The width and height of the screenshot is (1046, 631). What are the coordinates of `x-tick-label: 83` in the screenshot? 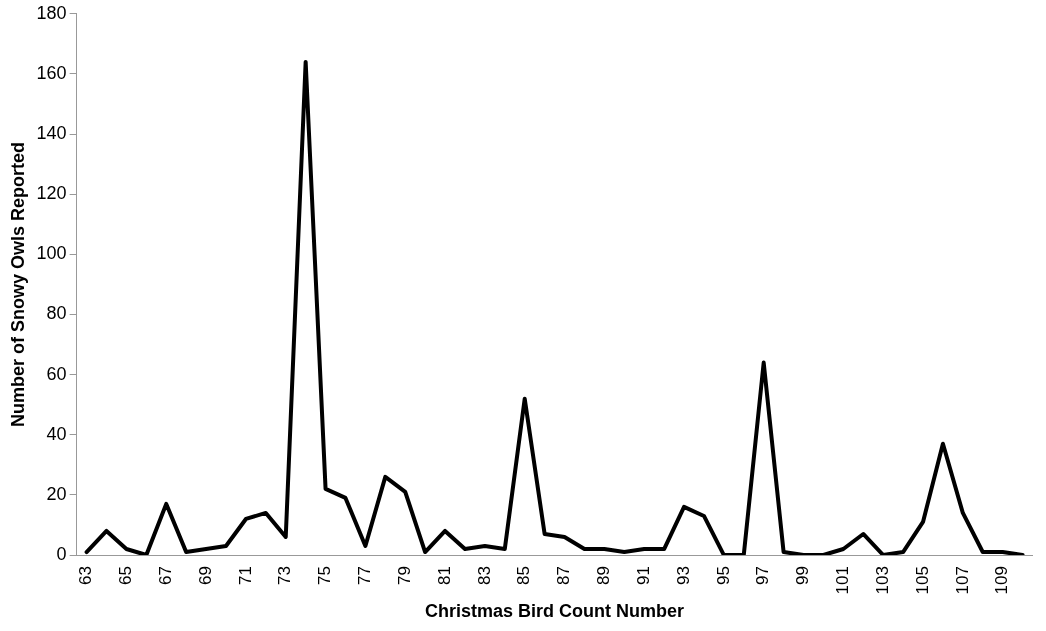 It's located at (484, 575).